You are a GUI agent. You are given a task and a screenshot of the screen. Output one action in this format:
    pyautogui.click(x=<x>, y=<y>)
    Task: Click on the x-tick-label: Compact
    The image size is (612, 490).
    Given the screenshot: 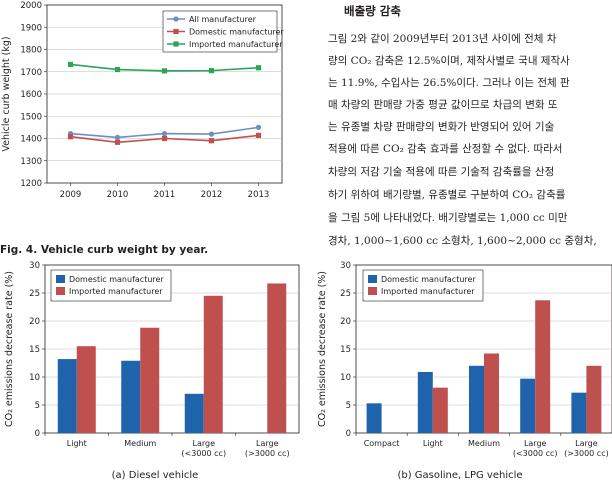 What is the action you would take?
    pyautogui.click(x=382, y=443)
    